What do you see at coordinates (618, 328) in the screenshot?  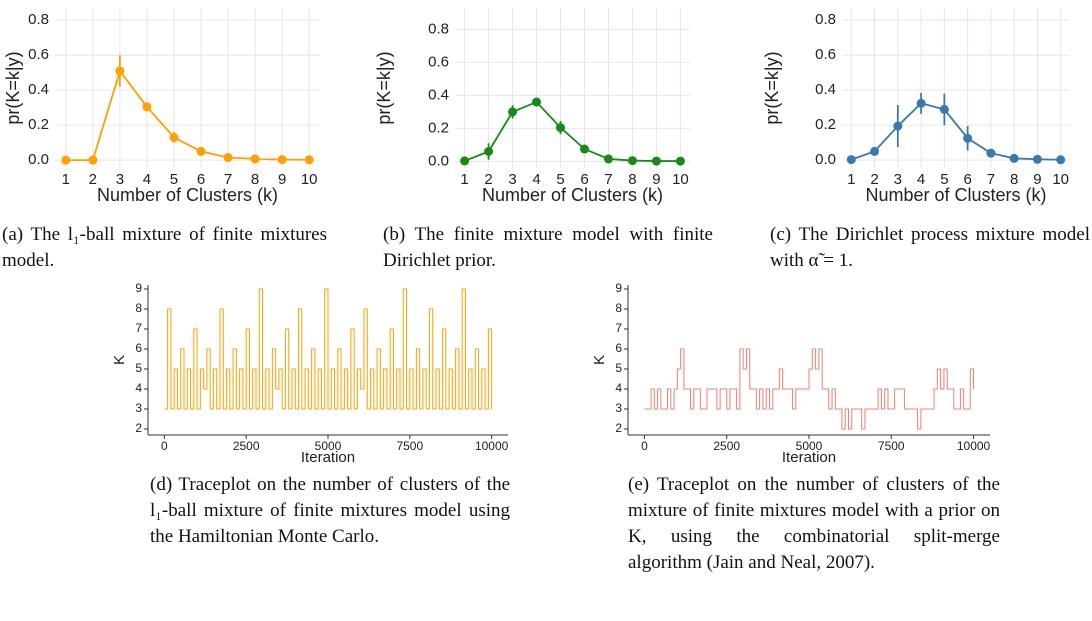 I see `y-tick-label: 7` at bounding box center [618, 328].